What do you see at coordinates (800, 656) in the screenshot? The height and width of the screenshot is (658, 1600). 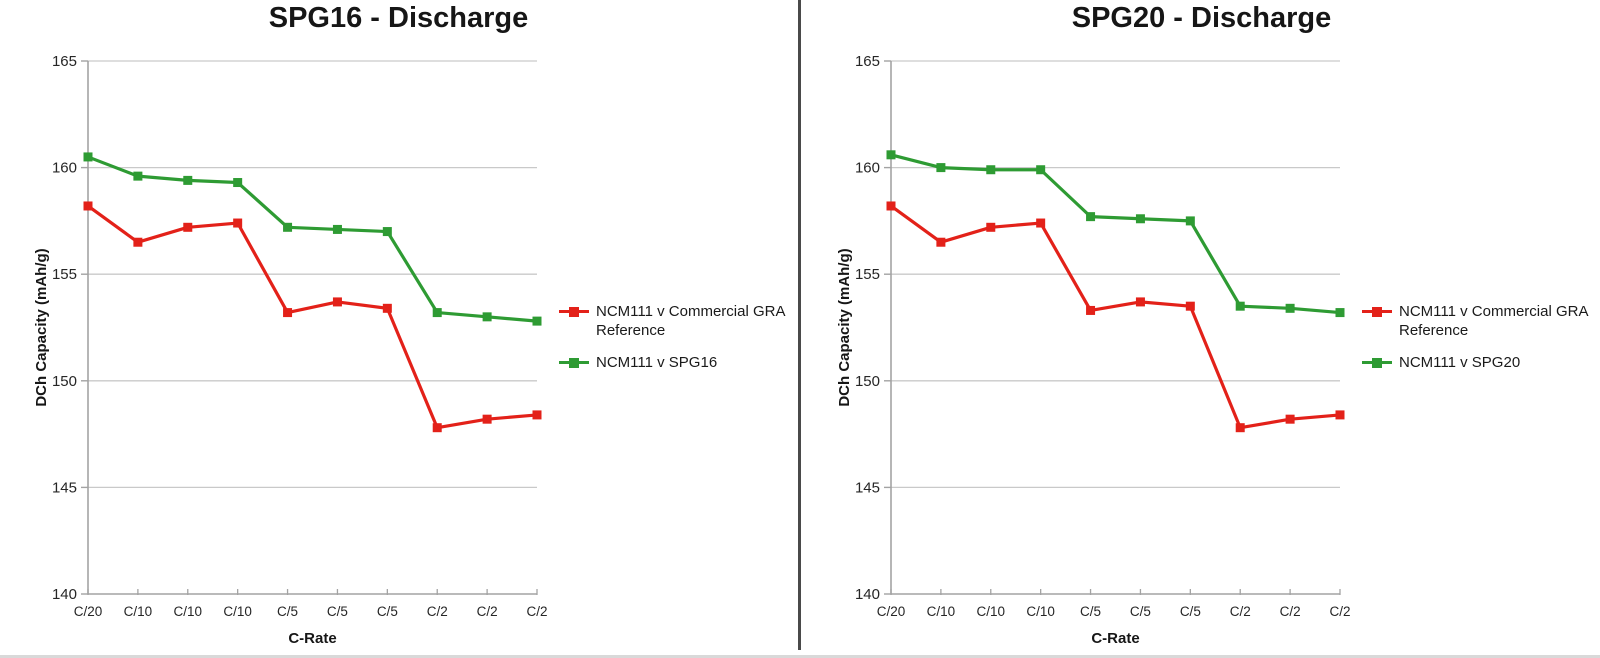 I see `bottom-edge-line` at bounding box center [800, 656].